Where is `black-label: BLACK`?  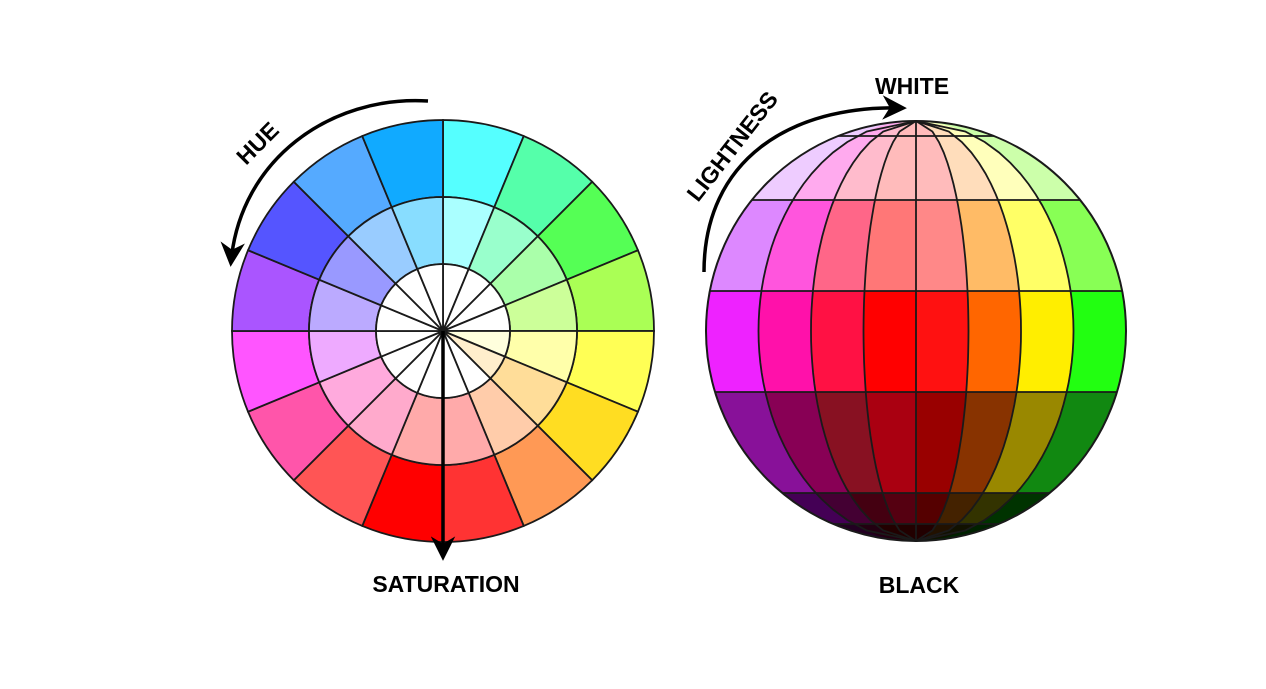
black-label: BLACK is located at coordinates (919, 585).